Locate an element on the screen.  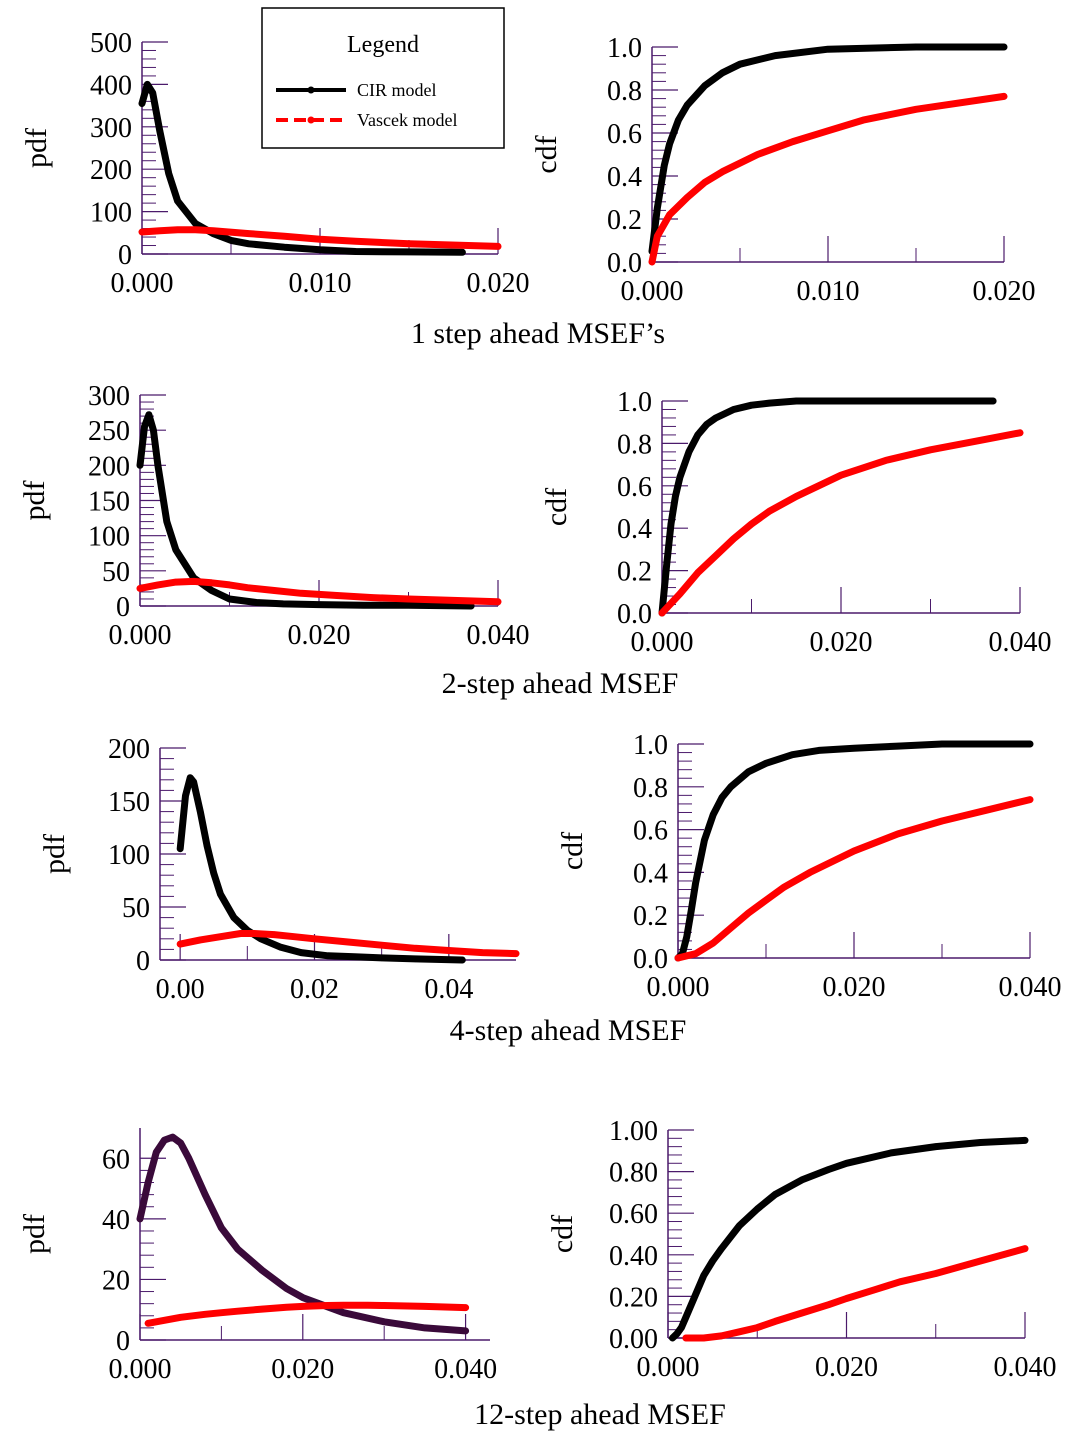
chart-panel-6: 0.0 0.2 0.4 0.6 0.8 1.0 0.000 0.020 0.040 cdf is located at coordinates (809, 866).